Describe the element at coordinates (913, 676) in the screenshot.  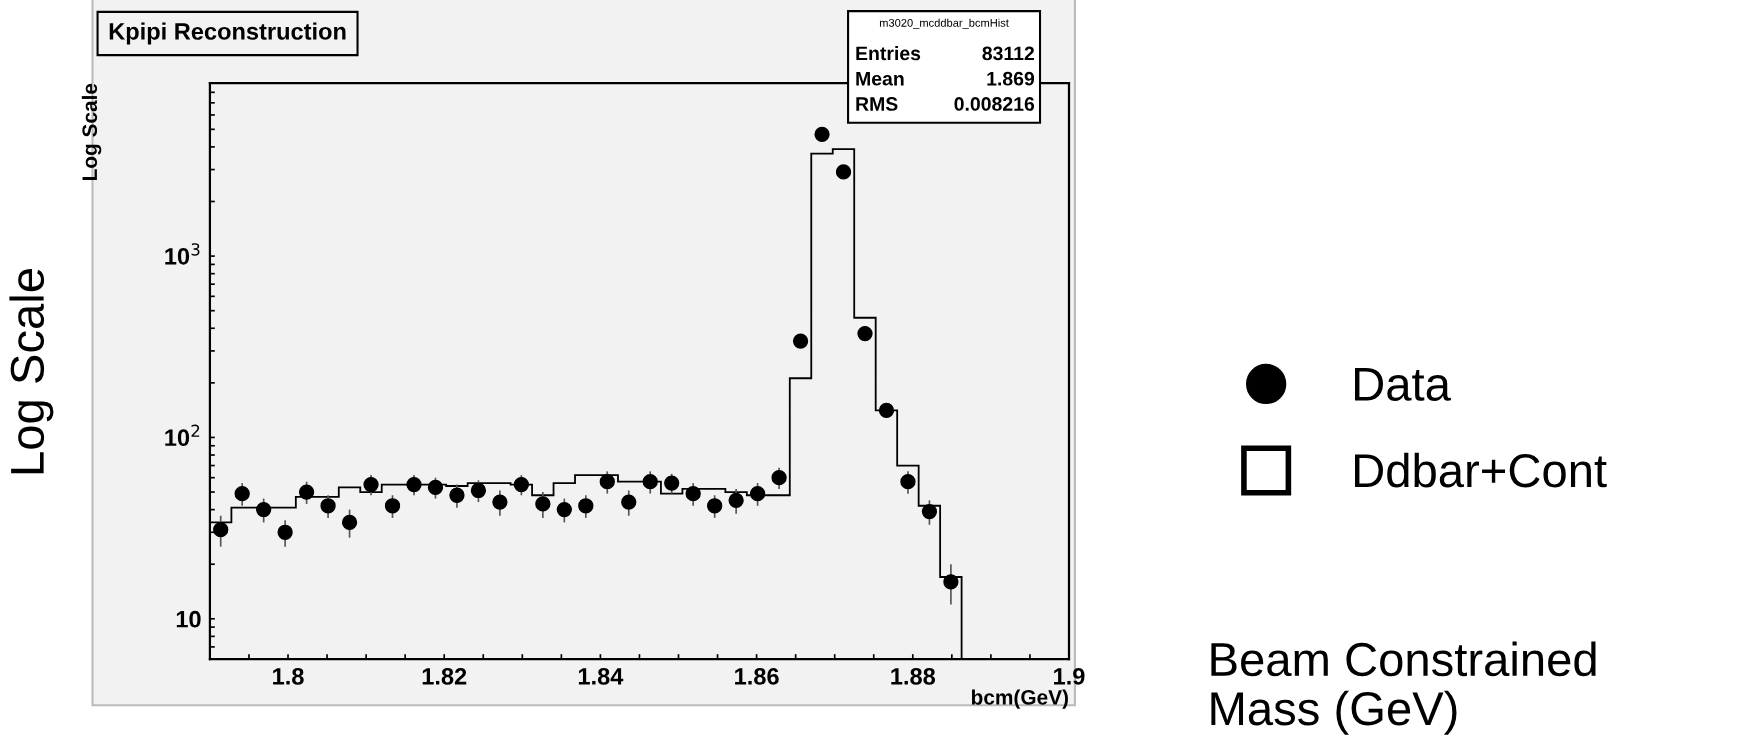
I see `x-tick-label: 1.88` at that location.